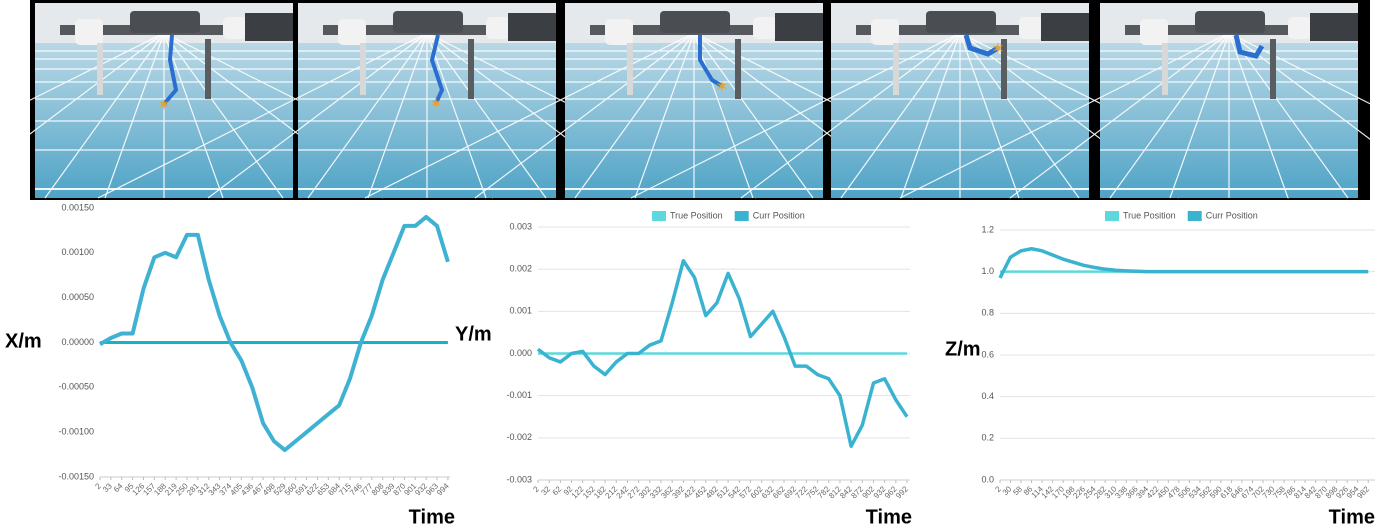  Describe the element at coordinates (76, 476) in the screenshot. I see `y-tick-label: -0.00150` at that location.